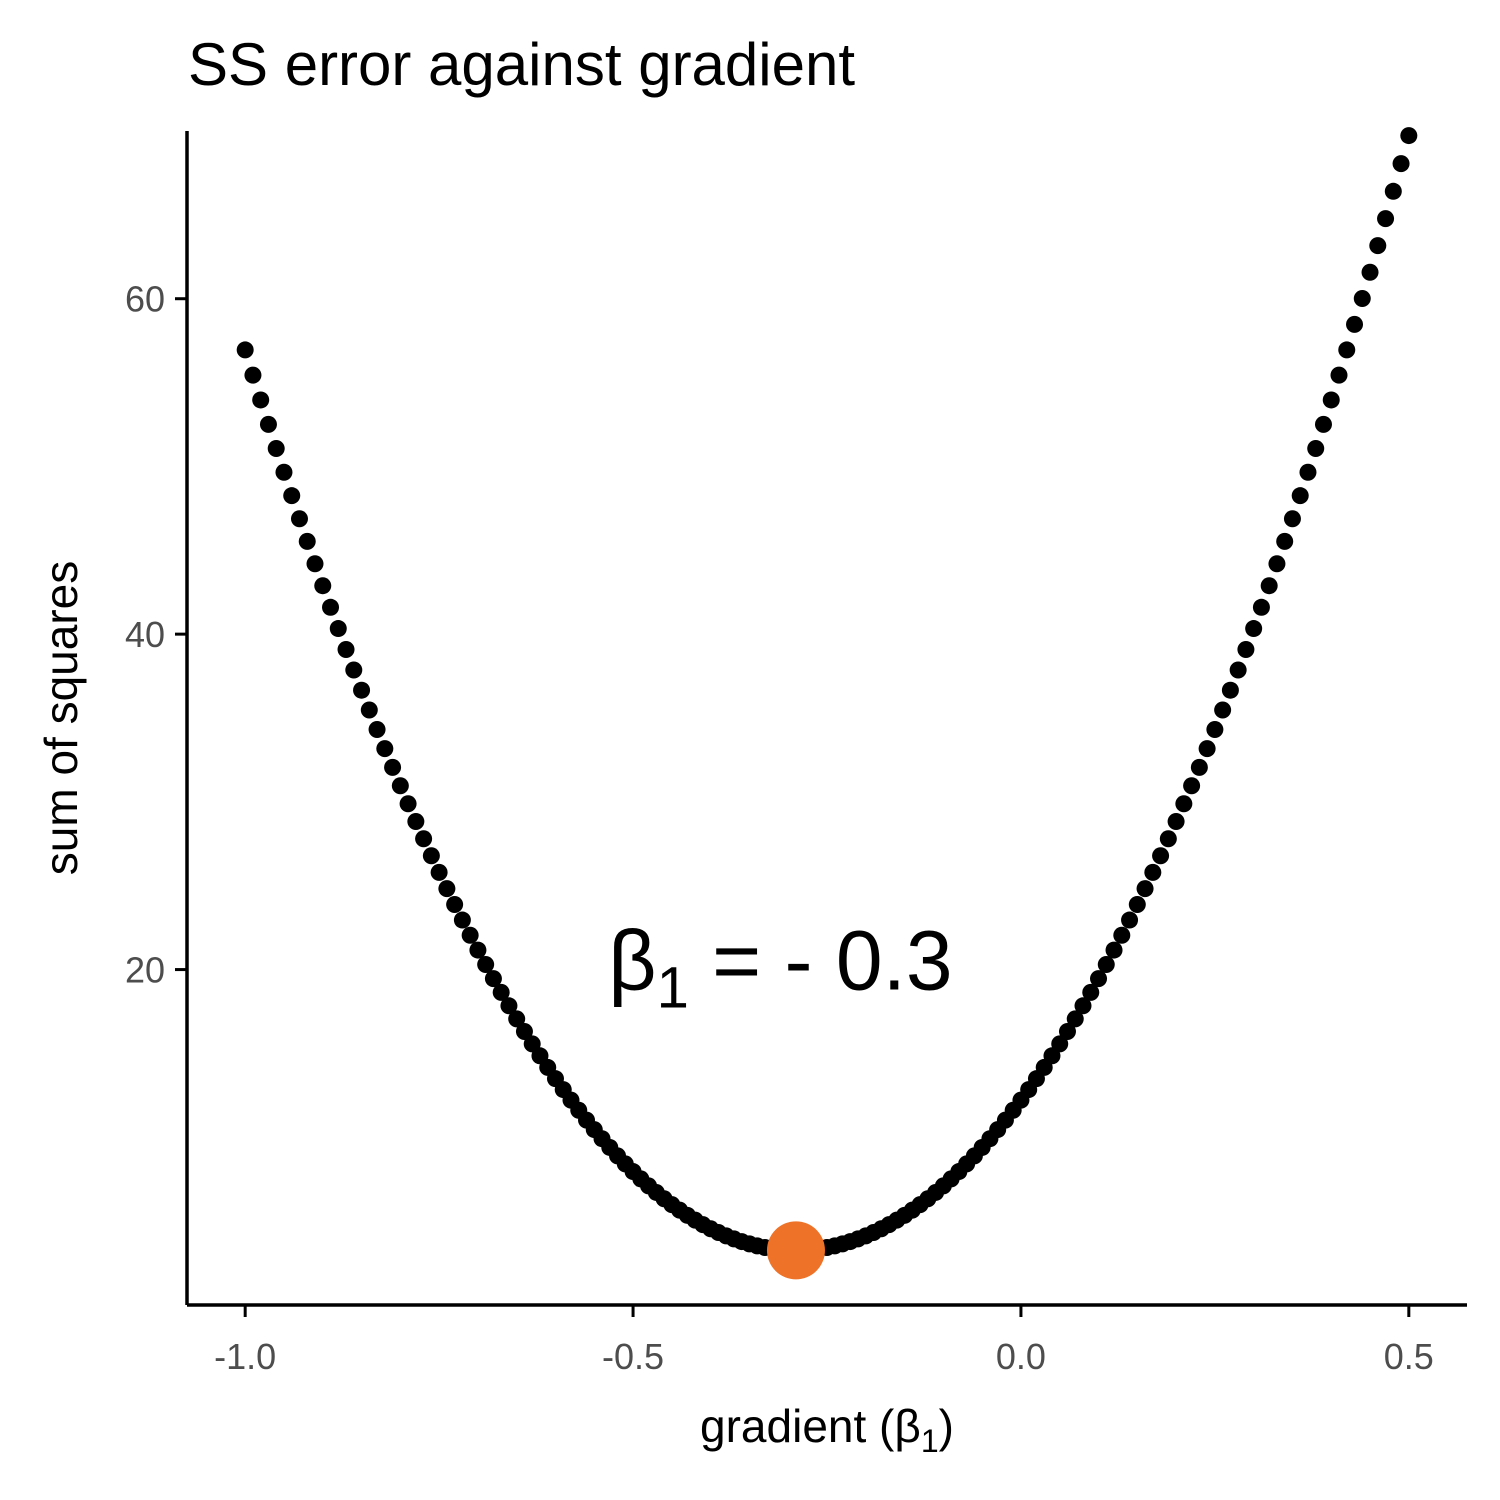 The height and width of the screenshot is (1500, 1500). I want to click on x-axis-title-close: ), so click(946, 1426).